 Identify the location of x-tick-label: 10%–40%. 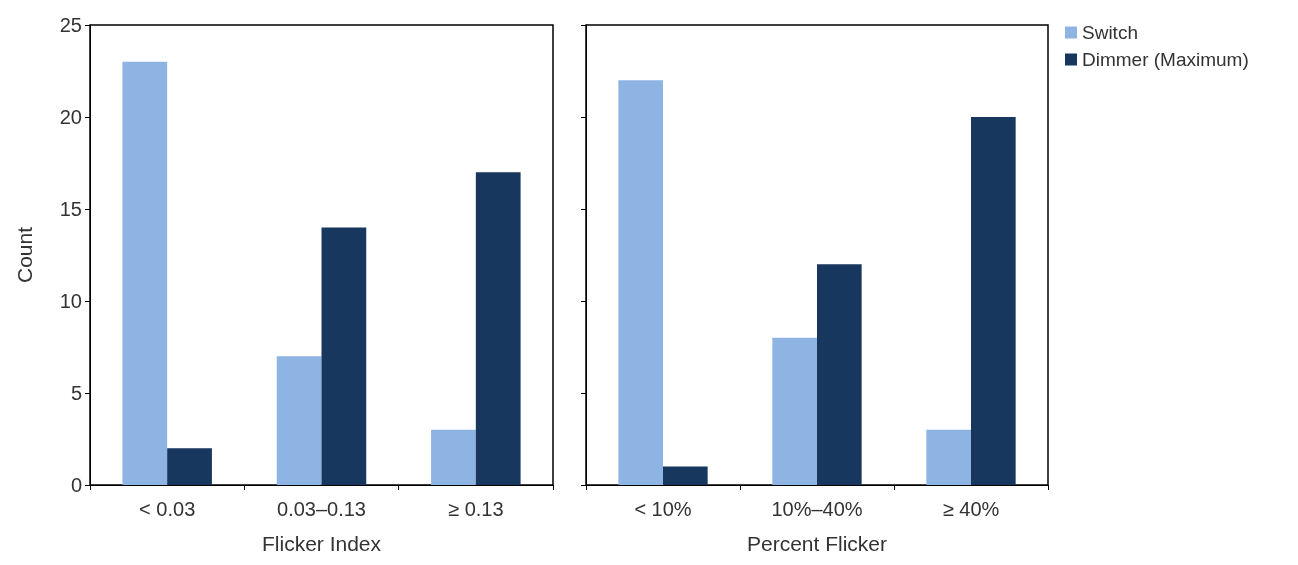
(817, 509).